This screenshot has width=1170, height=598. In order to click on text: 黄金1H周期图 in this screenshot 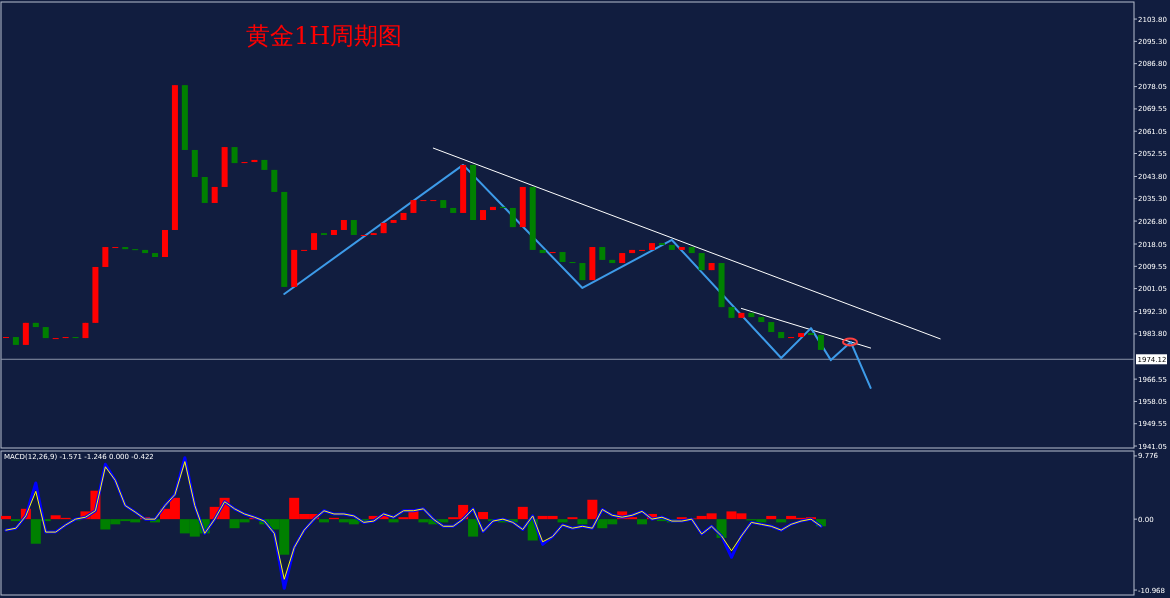, I will do `click(324, 36)`.